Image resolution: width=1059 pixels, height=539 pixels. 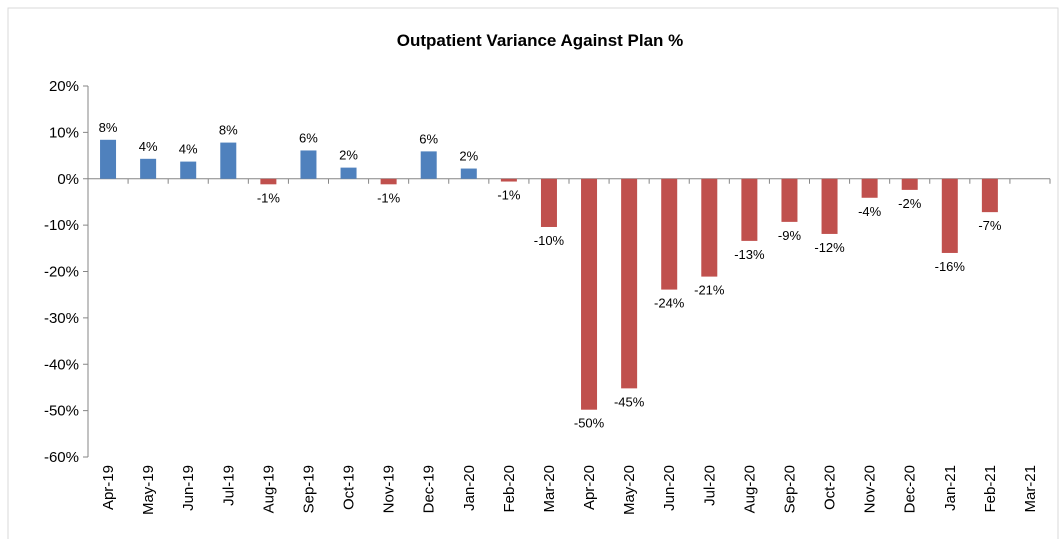 I want to click on value-label: -50%, so click(x=589, y=423).